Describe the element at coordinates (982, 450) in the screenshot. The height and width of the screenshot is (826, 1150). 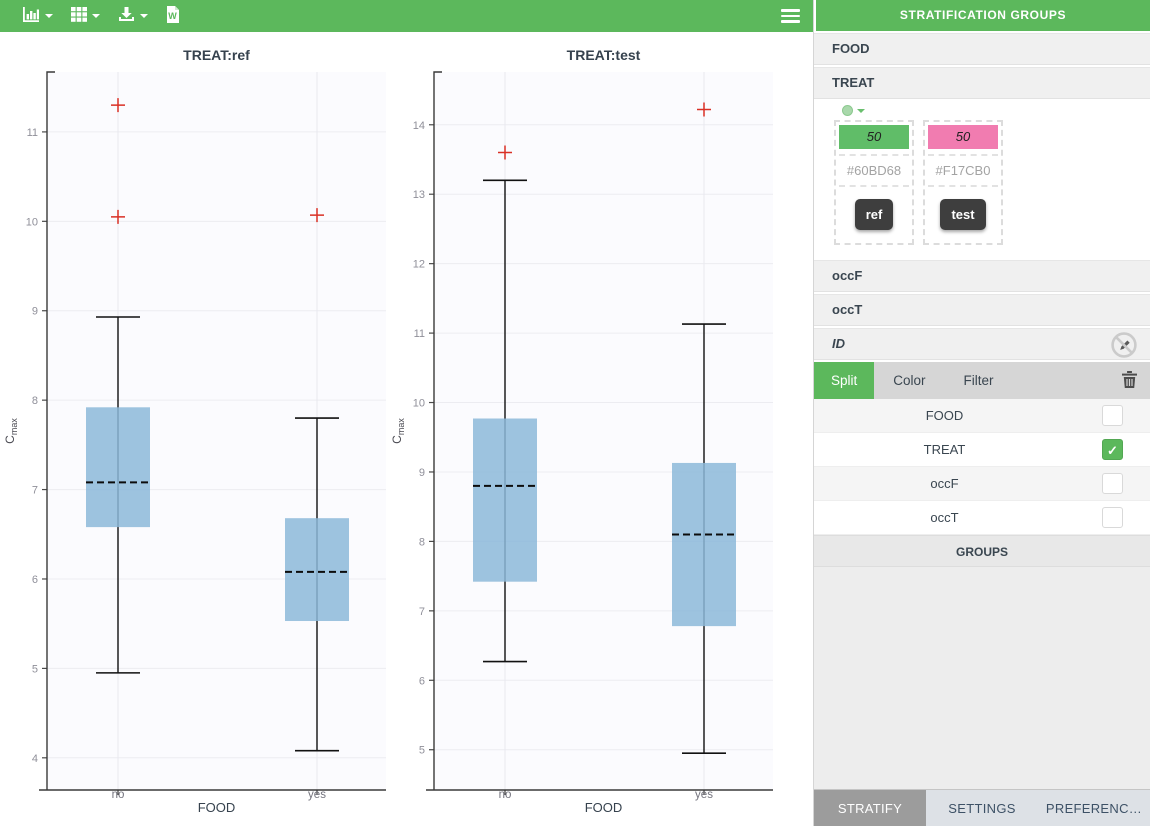
I see `split-row-treat: TREAT` at that location.